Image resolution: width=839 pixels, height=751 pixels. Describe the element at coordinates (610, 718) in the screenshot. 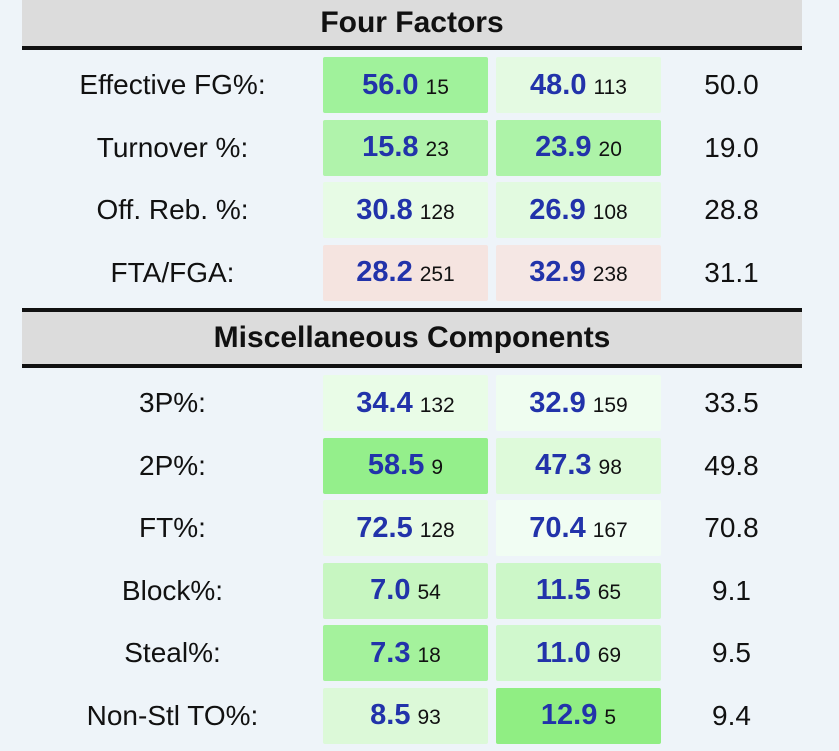

I see `stat-rank: 5` at that location.